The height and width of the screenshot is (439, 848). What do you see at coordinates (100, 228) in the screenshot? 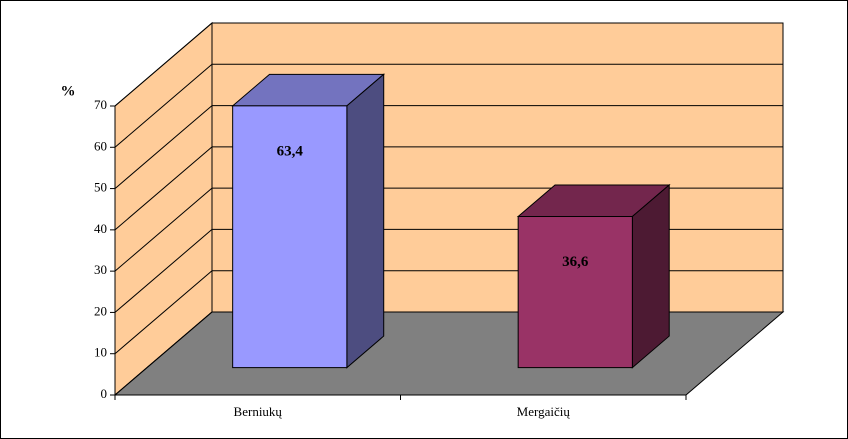
I see `y-tick-label: 40` at bounding box center [100, 228].